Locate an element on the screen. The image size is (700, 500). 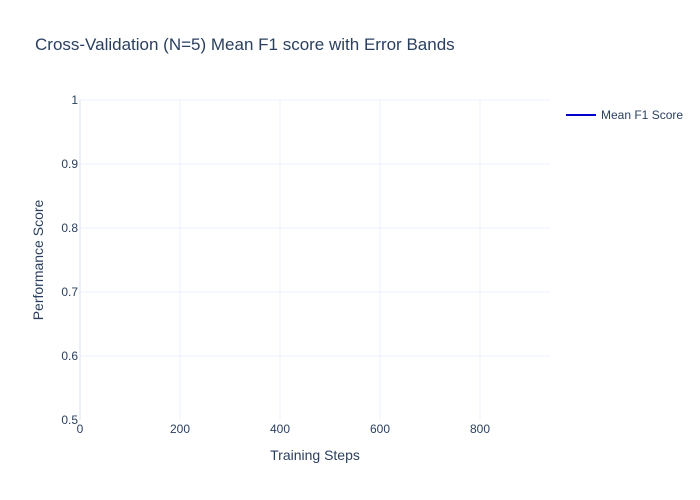
x-tick-label: 200 is located at coordinates (180, 429).